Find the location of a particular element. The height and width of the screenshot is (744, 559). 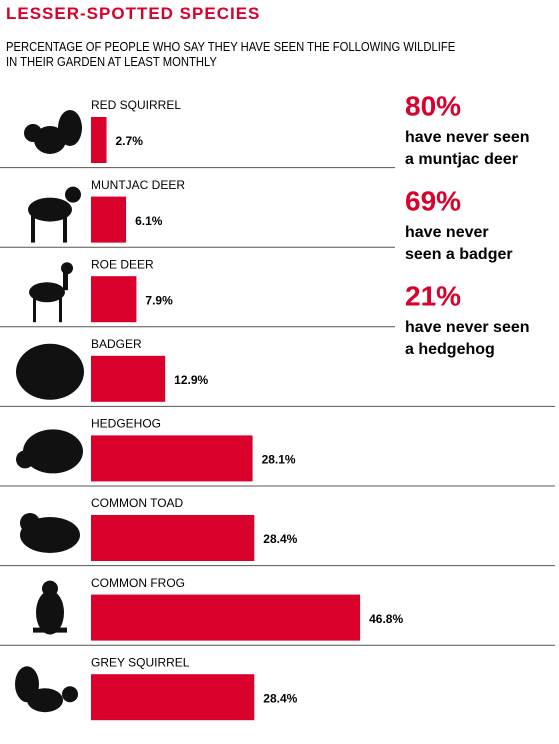

category-label: RED SQUIRREL is located at coordinates (136, 105).